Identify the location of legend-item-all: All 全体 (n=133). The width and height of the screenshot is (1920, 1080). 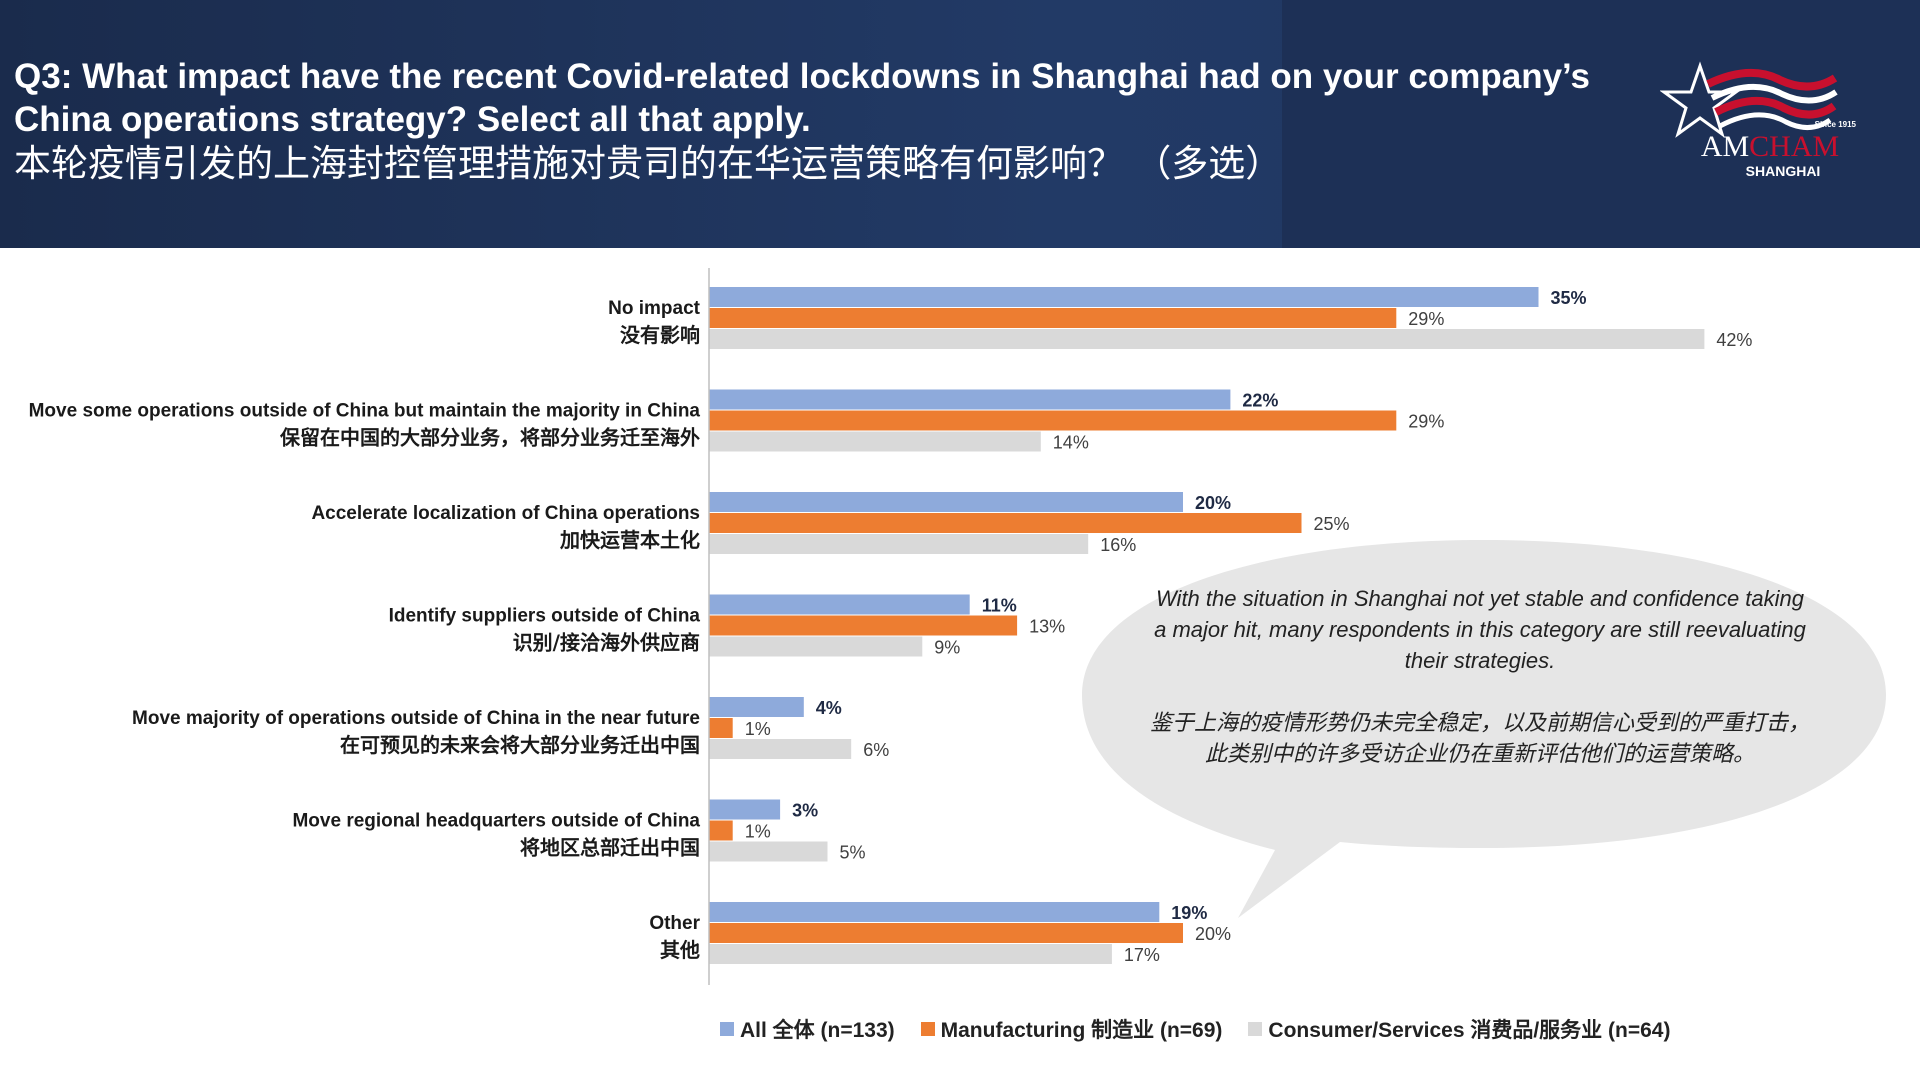
(807, 1029).